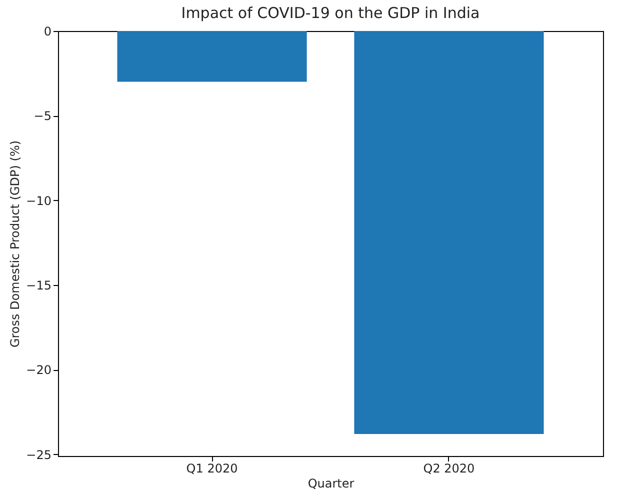 This screenshot has width=617, height=495. Describe the element at coordinates (39, 285) in the screenshot. I see `y-tick-label: −15` at that location.